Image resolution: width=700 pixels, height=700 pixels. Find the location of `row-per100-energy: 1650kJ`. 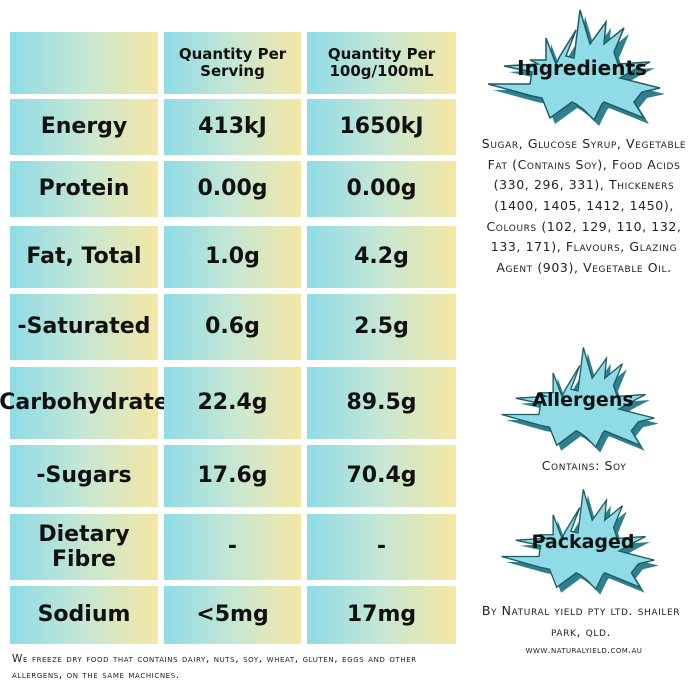

row-per100-energy: 1650kJ is located at coordinates (381, 127).